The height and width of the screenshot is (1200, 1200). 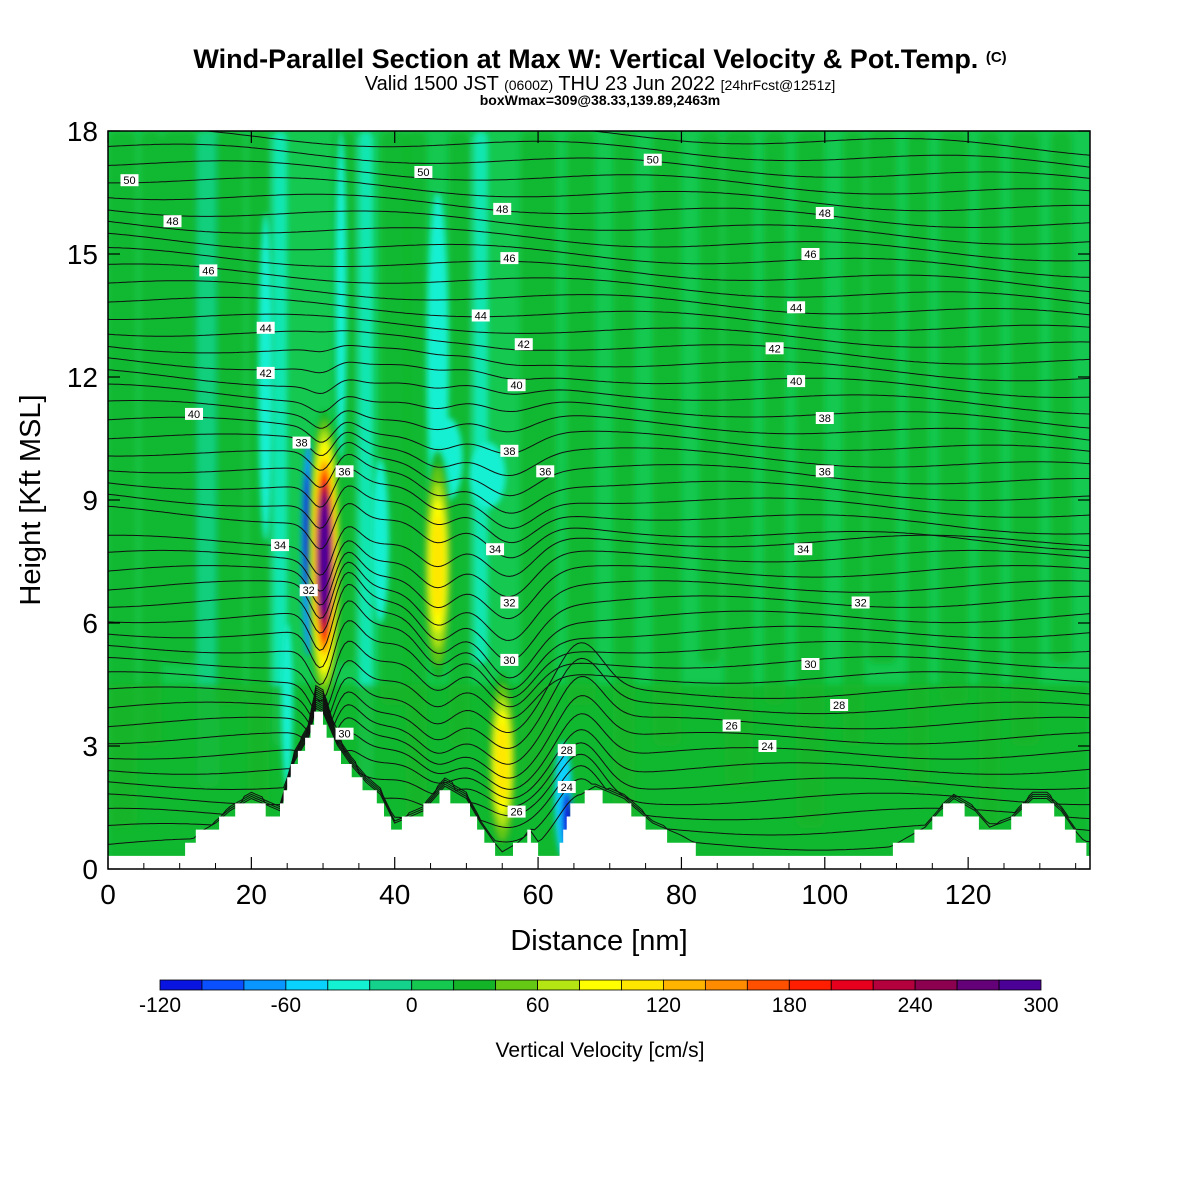 I want to click on svg-text: 24, so click(x=567, y=788).